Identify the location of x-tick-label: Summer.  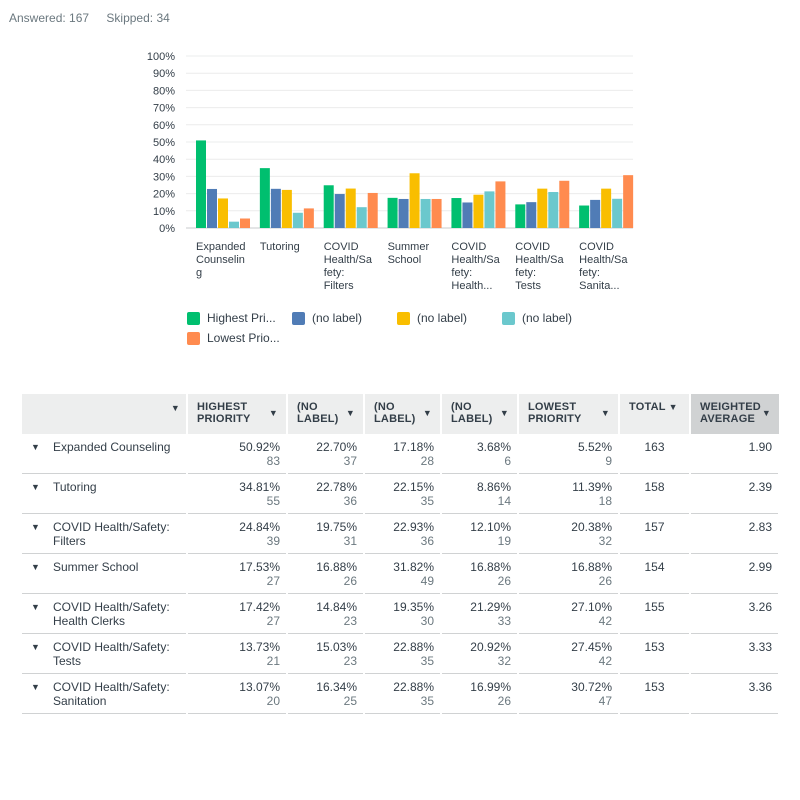
(409, 247).